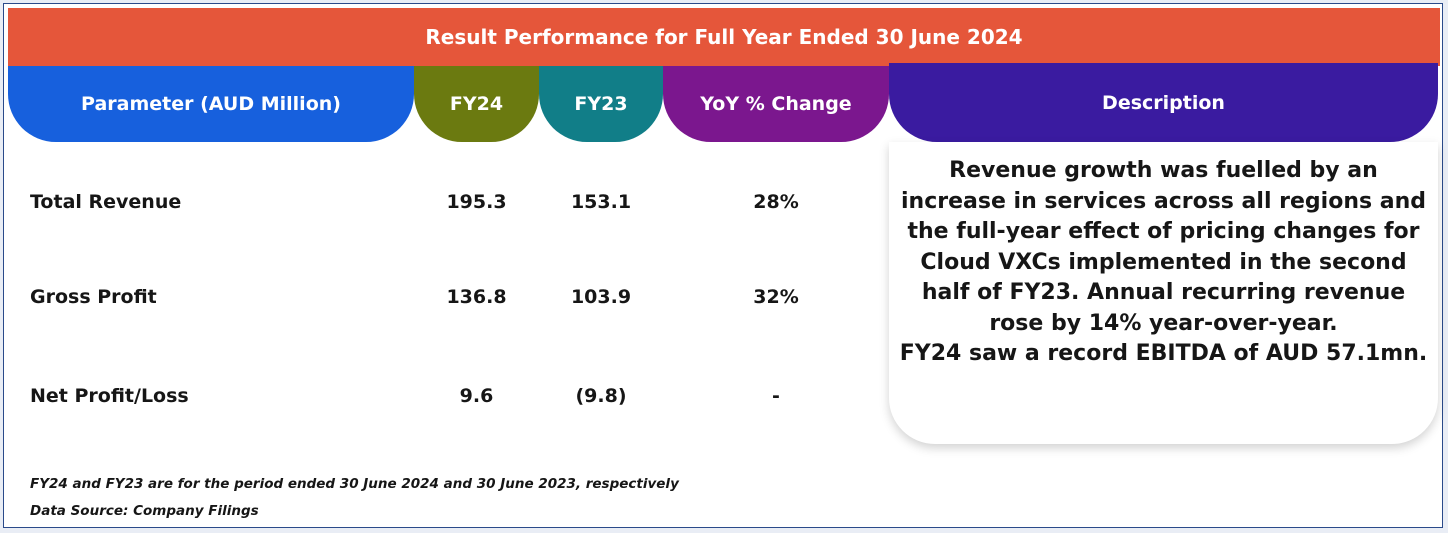  I want to click on source-note: Data Source: Company Filings, so click(144, 511).